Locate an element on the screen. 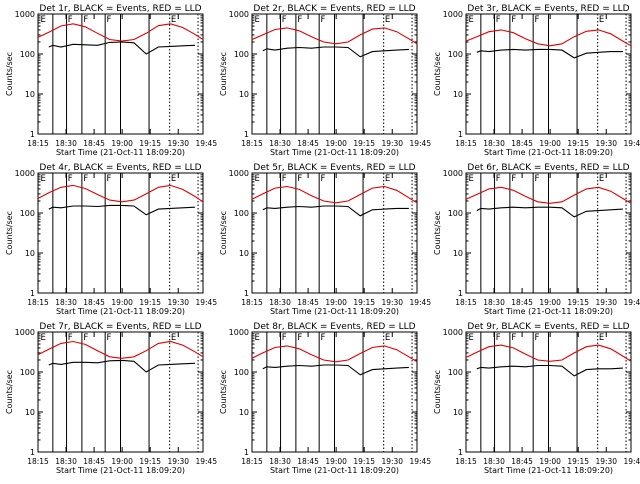 The height and width of the screenshot is (484, 640). x-tick-label: 18:30 is located at coordinates (494, 461).